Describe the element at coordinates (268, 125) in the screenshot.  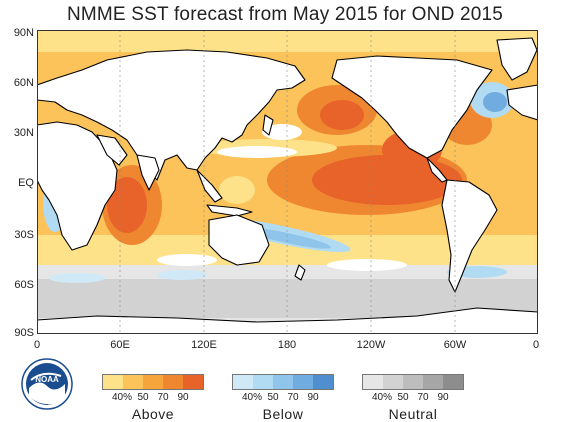
I see `japan-landmass` at that location.